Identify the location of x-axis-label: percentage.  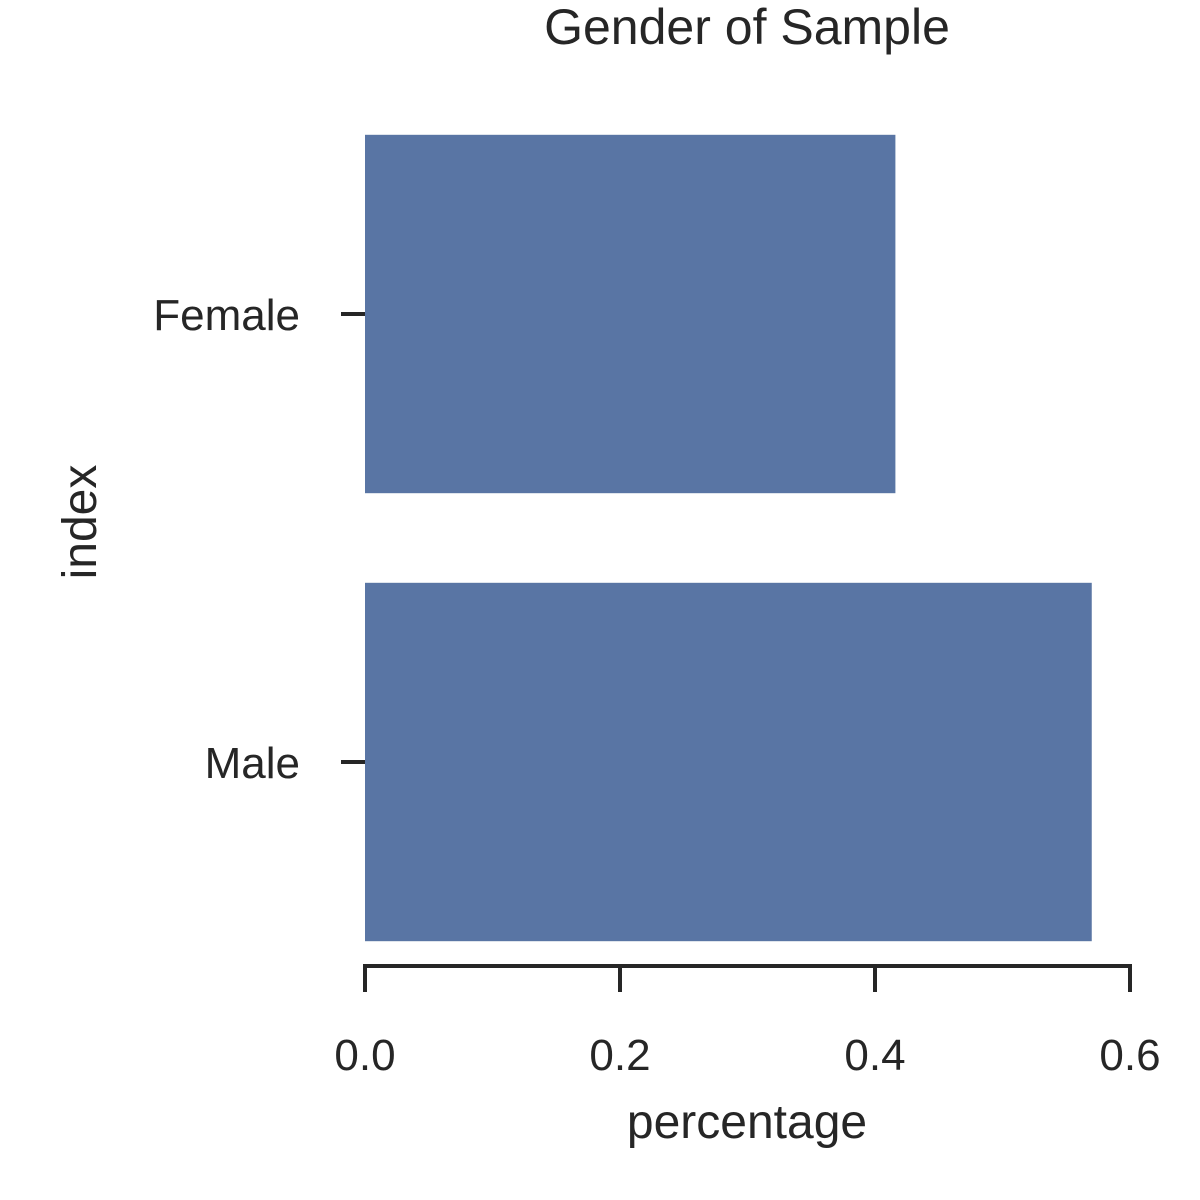
(747, 1122).